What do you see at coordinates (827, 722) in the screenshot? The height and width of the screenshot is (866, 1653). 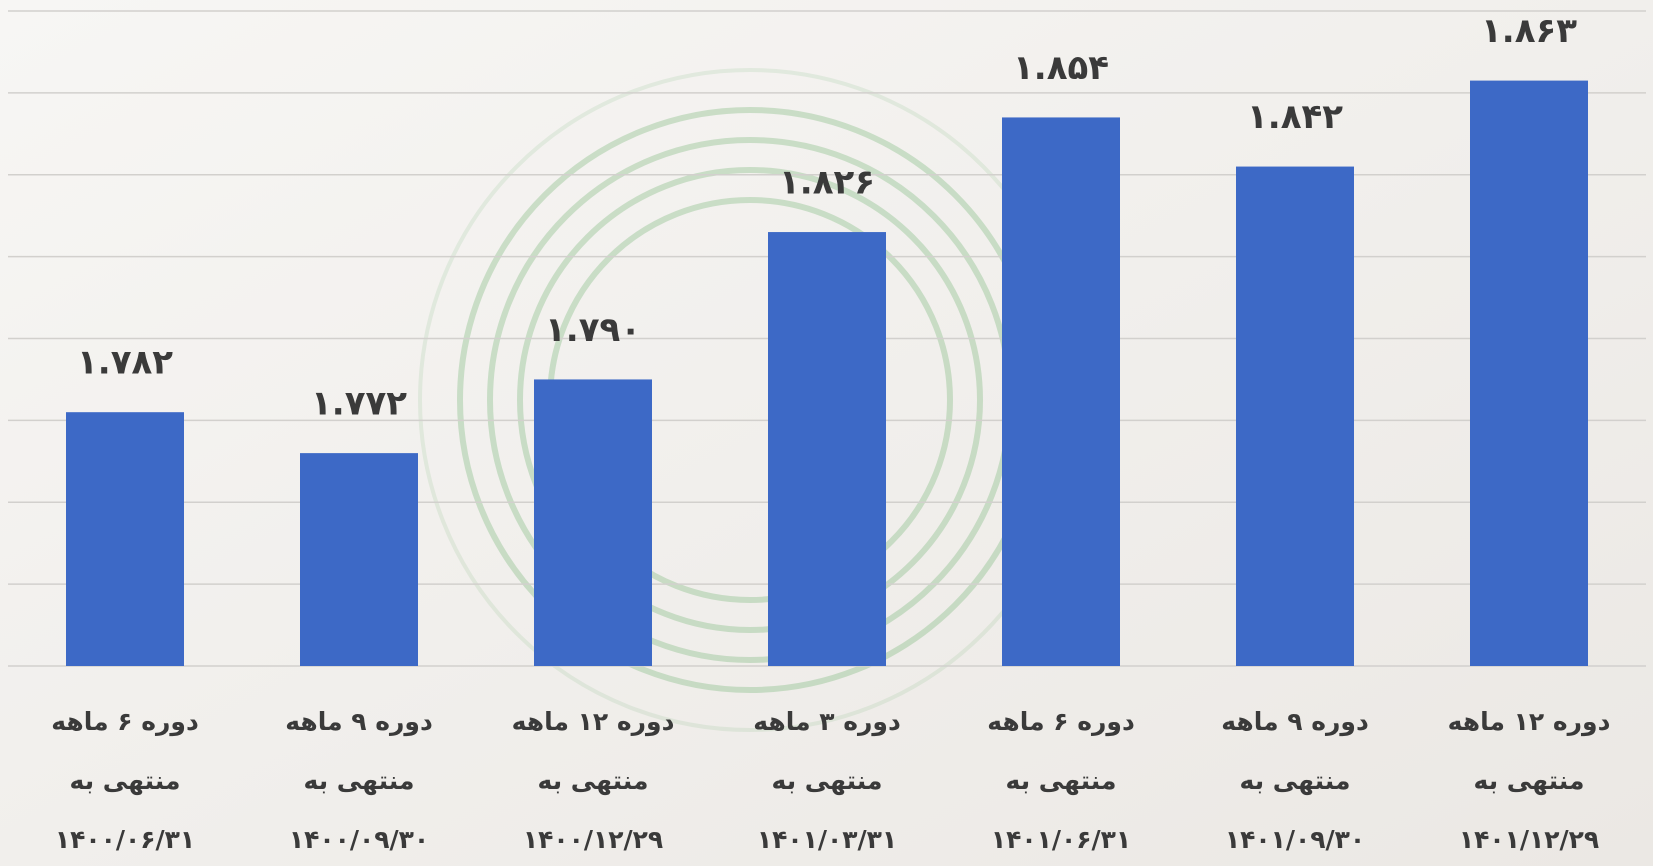 I see `x-tick-label: دوره ۳ ماهه` at bounding box center [827, 722].